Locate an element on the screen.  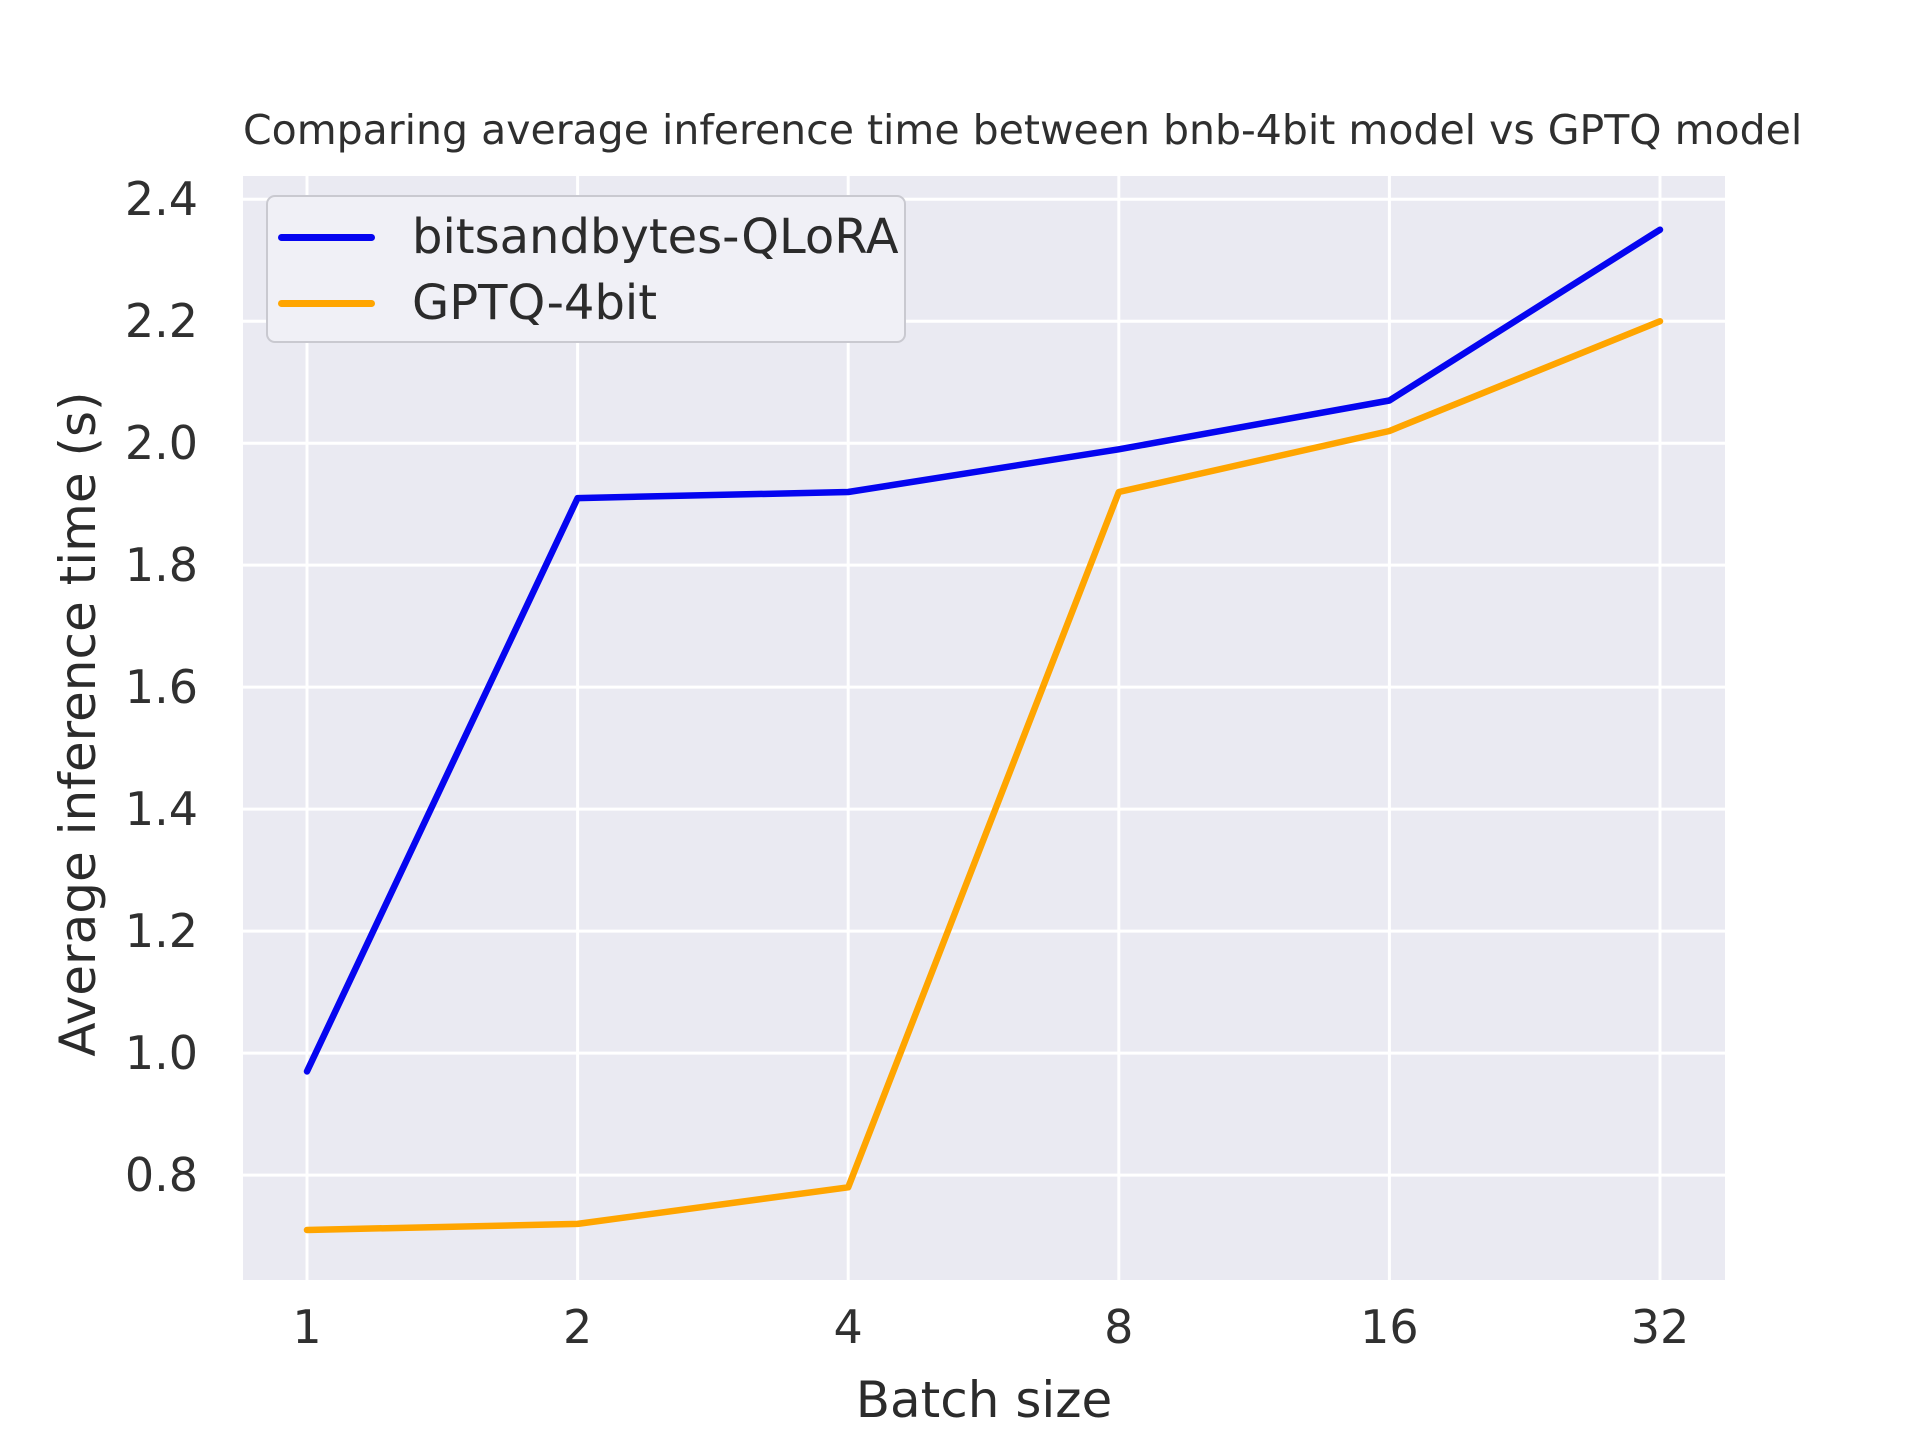
x-tick-label: 8 is located at coordinates (1119, 1327).